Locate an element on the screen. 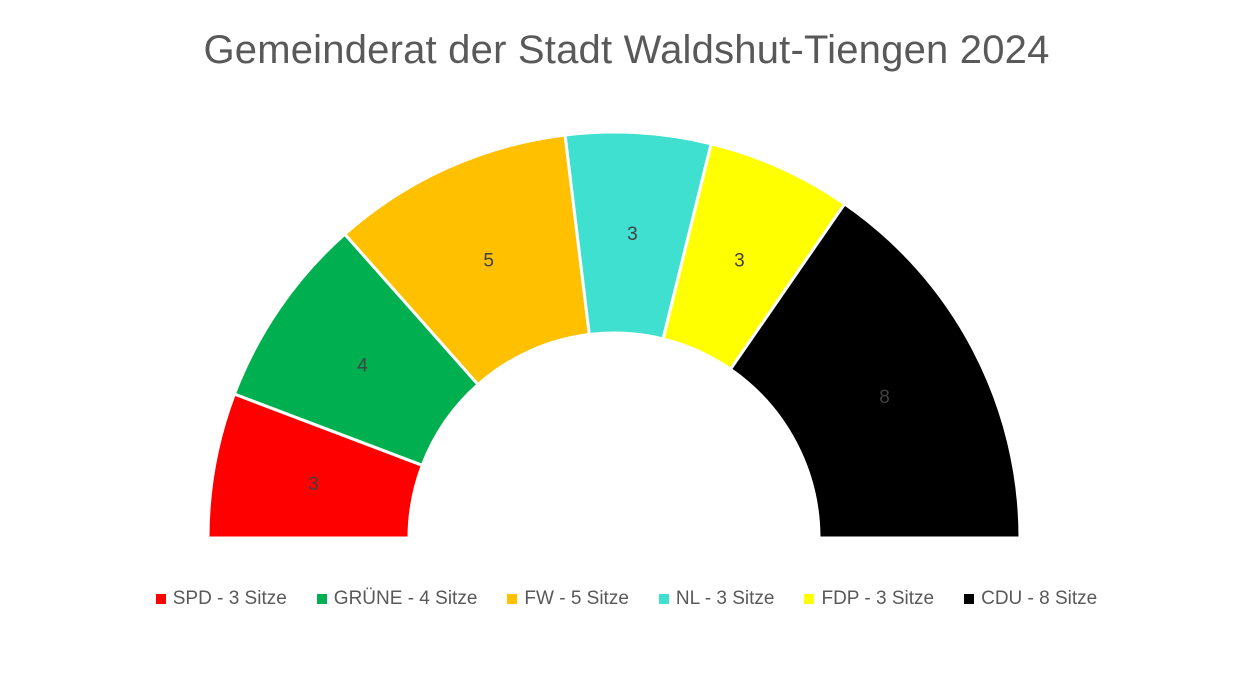 The height and width of the screenshot is (688, 1253). data-label-grüne: 4 is located at coordinates (362, 365).